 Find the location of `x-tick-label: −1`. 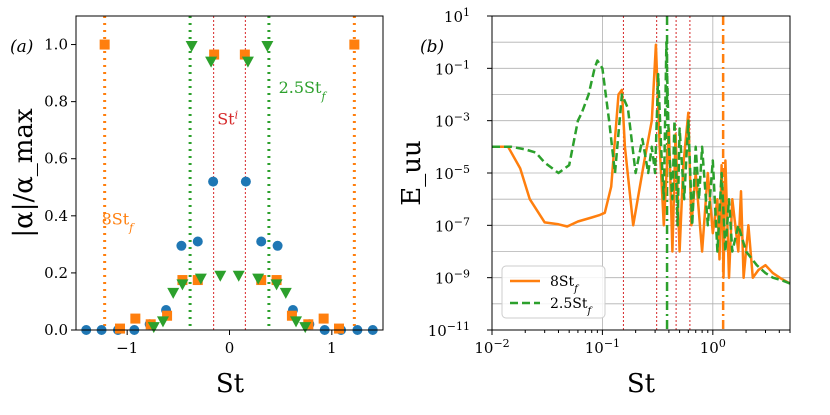

x-tick-label: −1 is located at coordinates (127, 348).